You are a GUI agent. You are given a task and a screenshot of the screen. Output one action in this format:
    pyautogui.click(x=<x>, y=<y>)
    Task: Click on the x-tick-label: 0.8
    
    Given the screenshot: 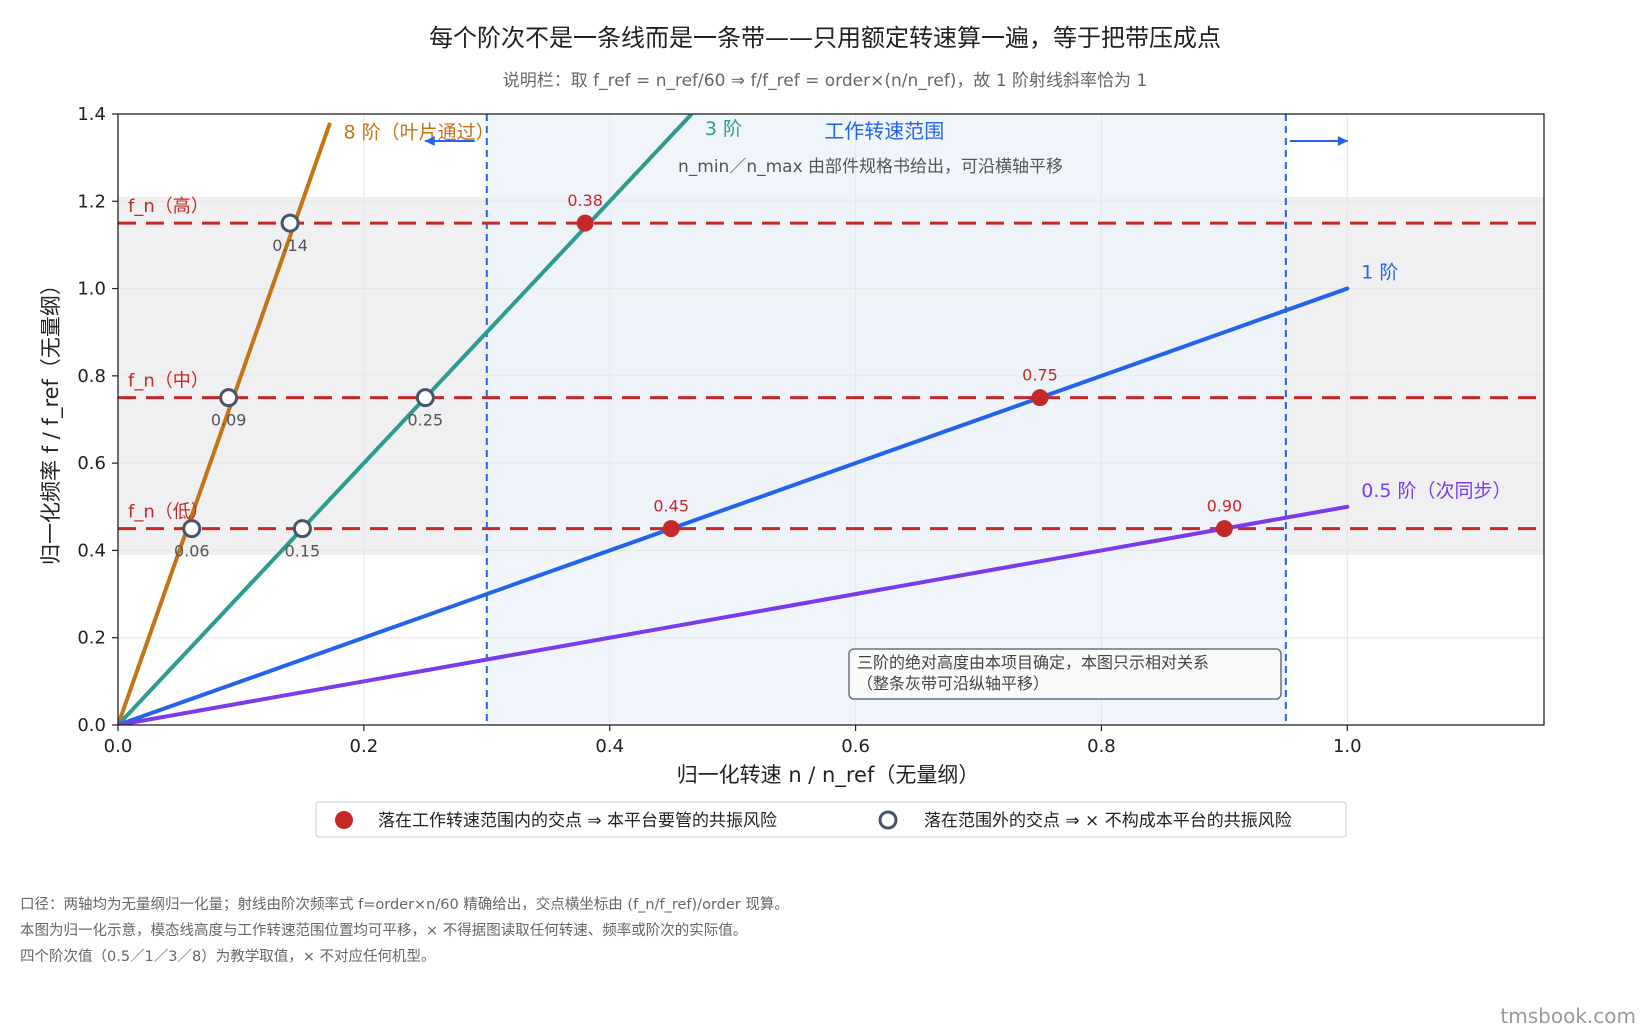 What is the action you would take?
    pyautogui.click(x=1101, y=746)
    